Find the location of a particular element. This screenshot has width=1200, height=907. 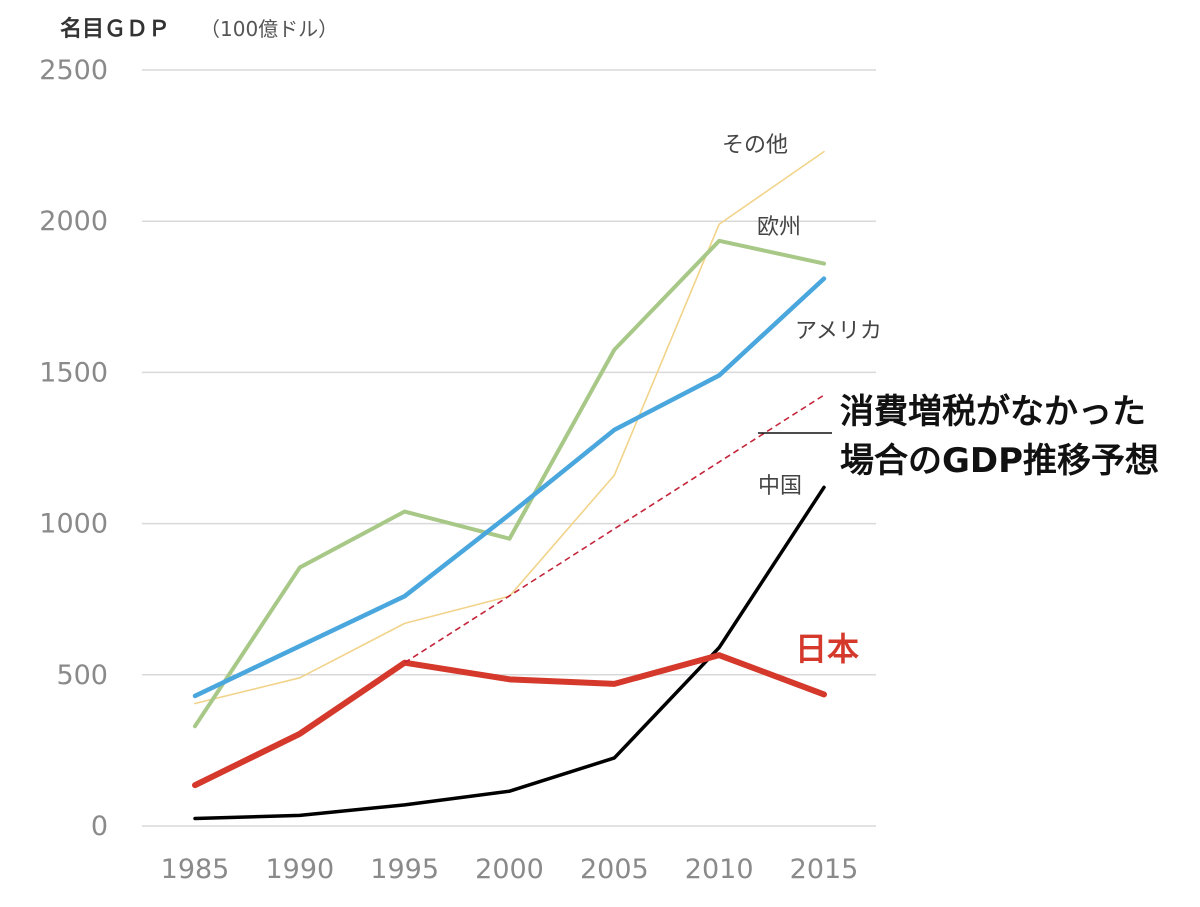

series-line is located at coordinates (509, 720).